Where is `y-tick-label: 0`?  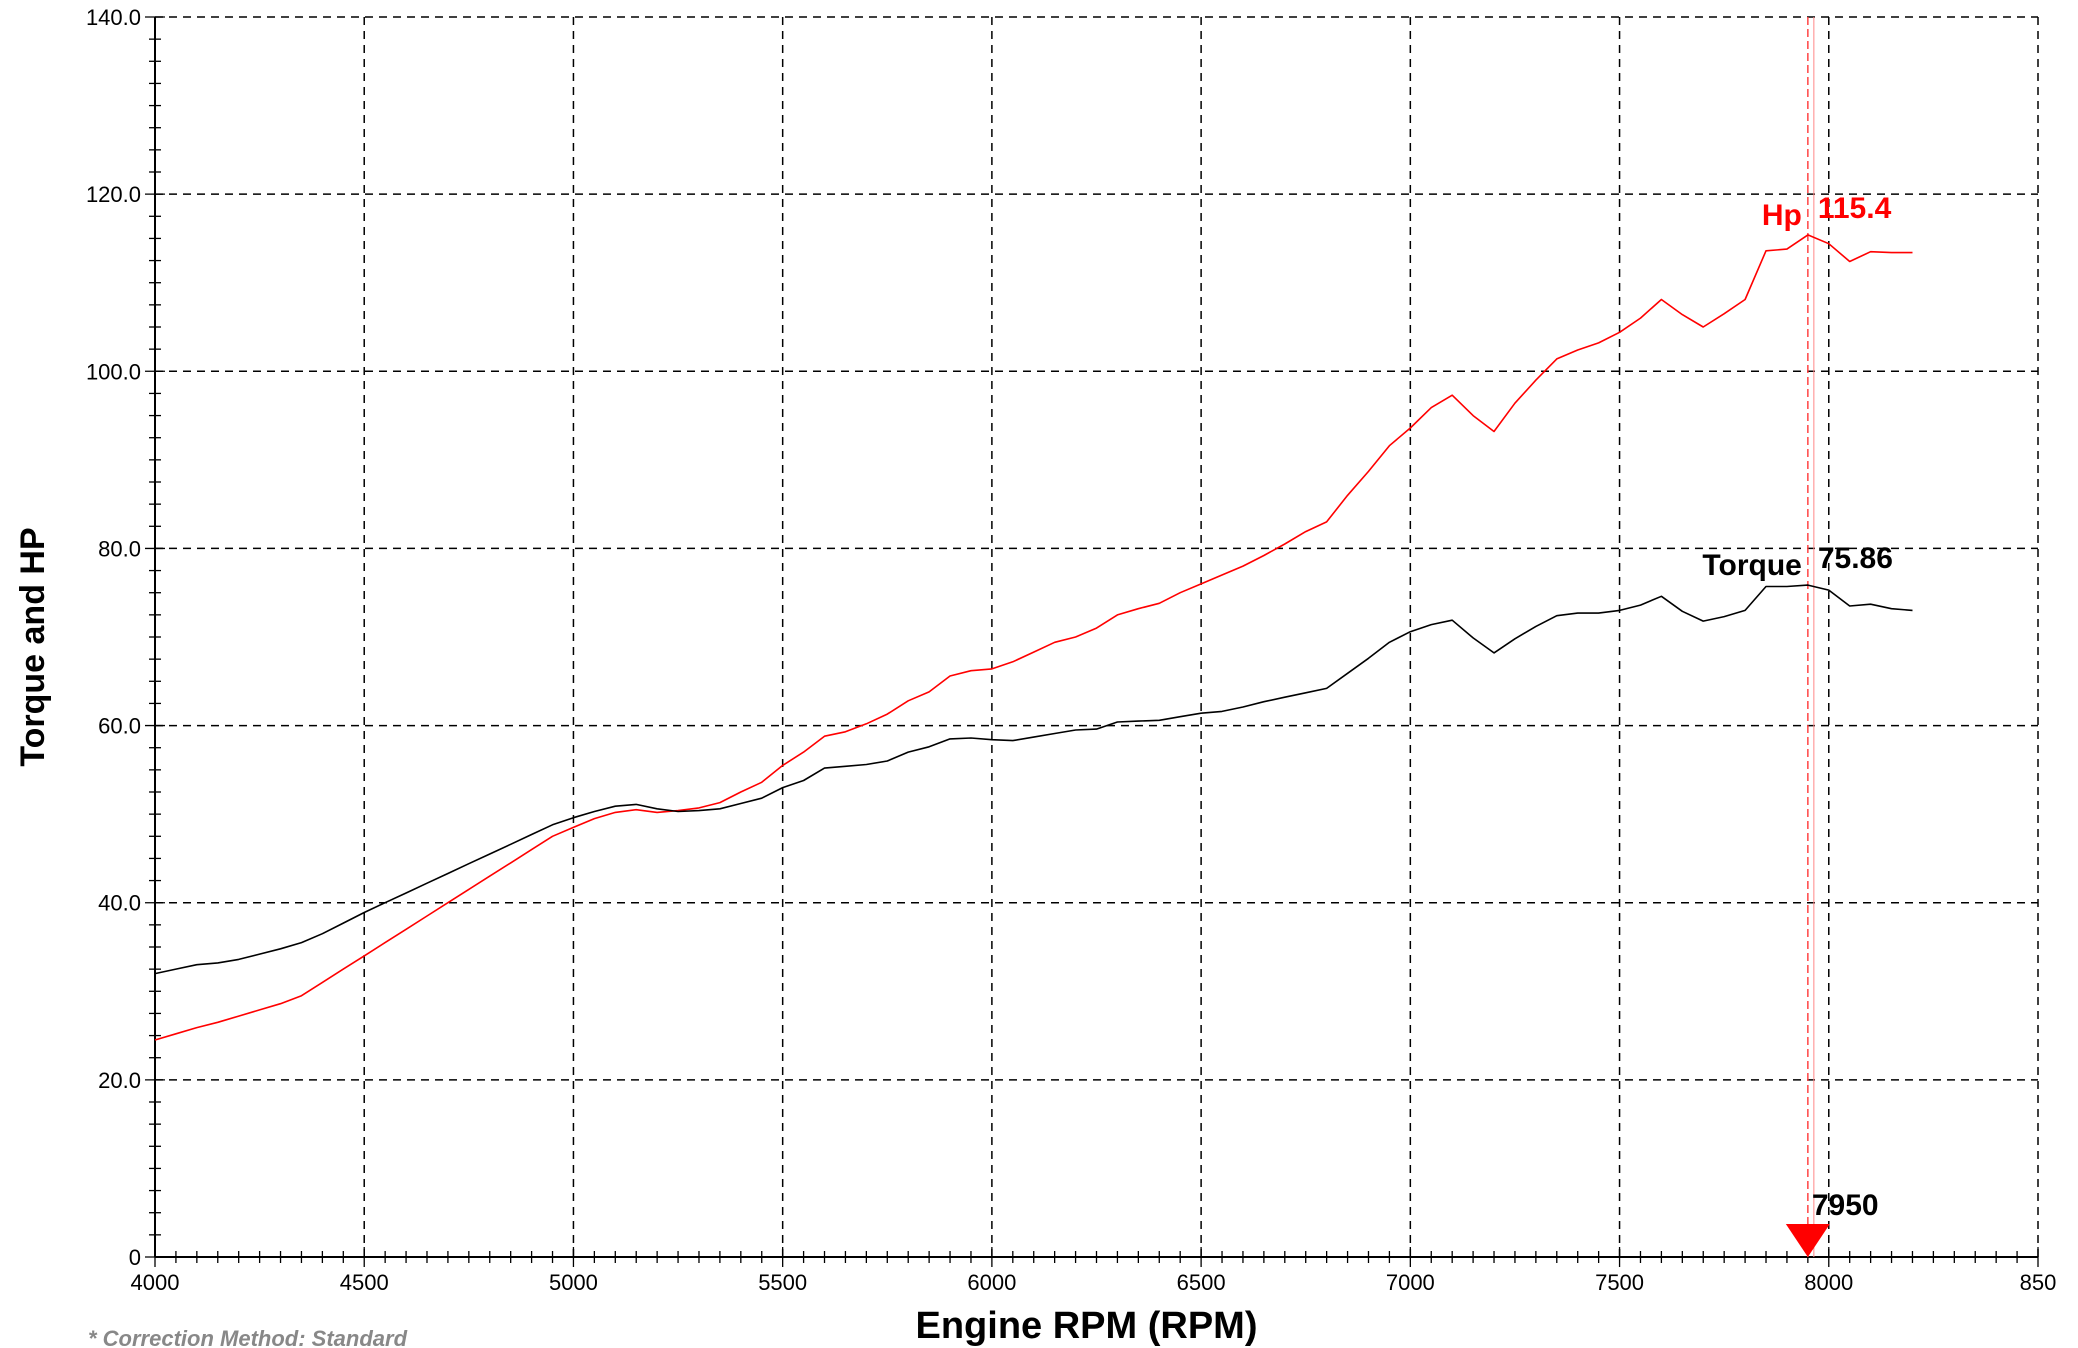 y-tick-label: 0 is located at coordinates (135, 1257).